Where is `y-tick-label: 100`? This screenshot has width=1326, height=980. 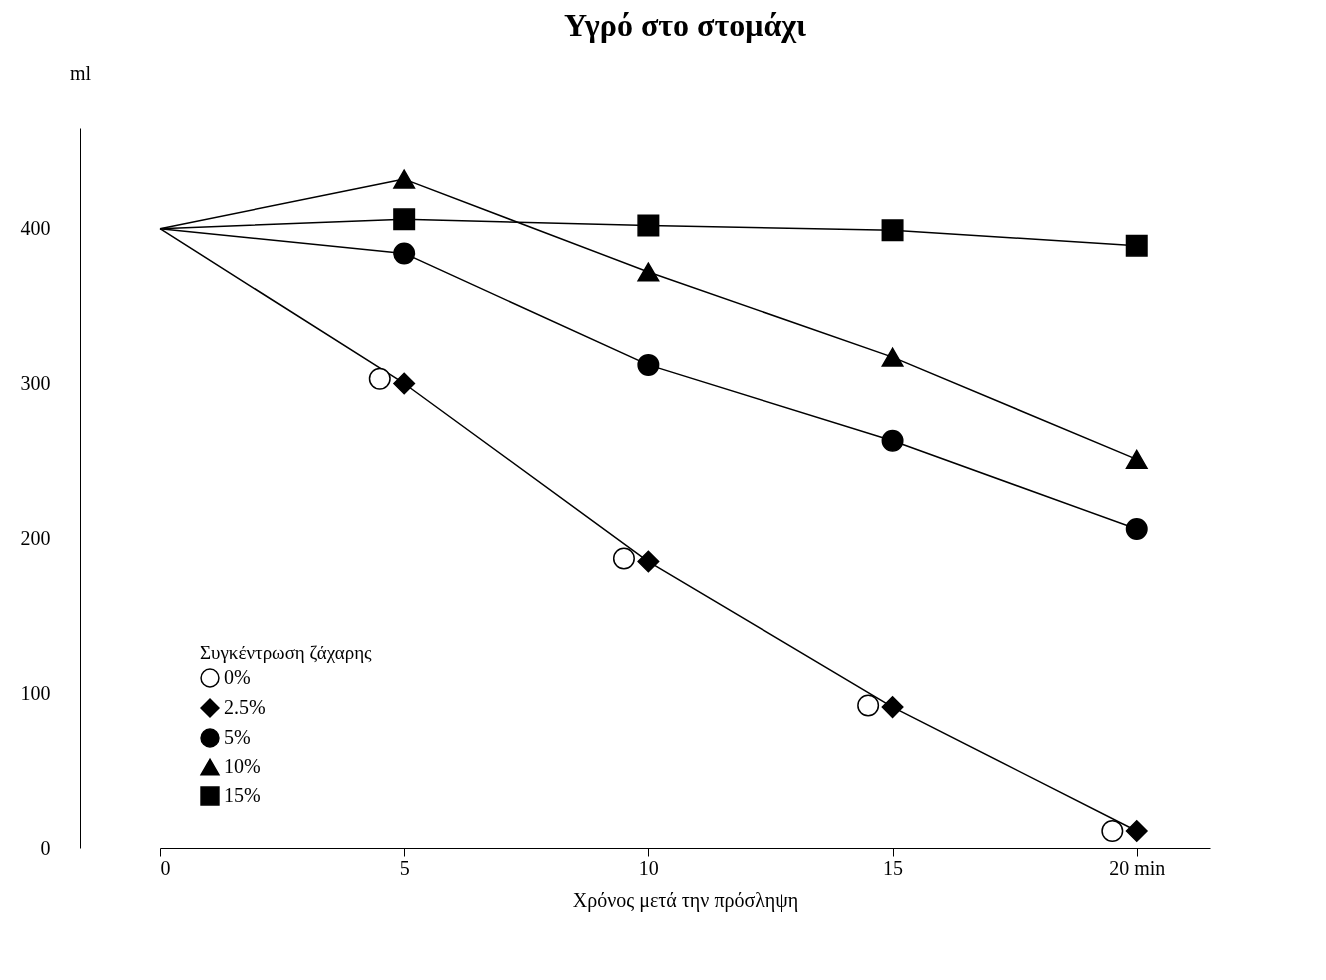
y-tick-label: 100 is located at coordinates (35, 692).